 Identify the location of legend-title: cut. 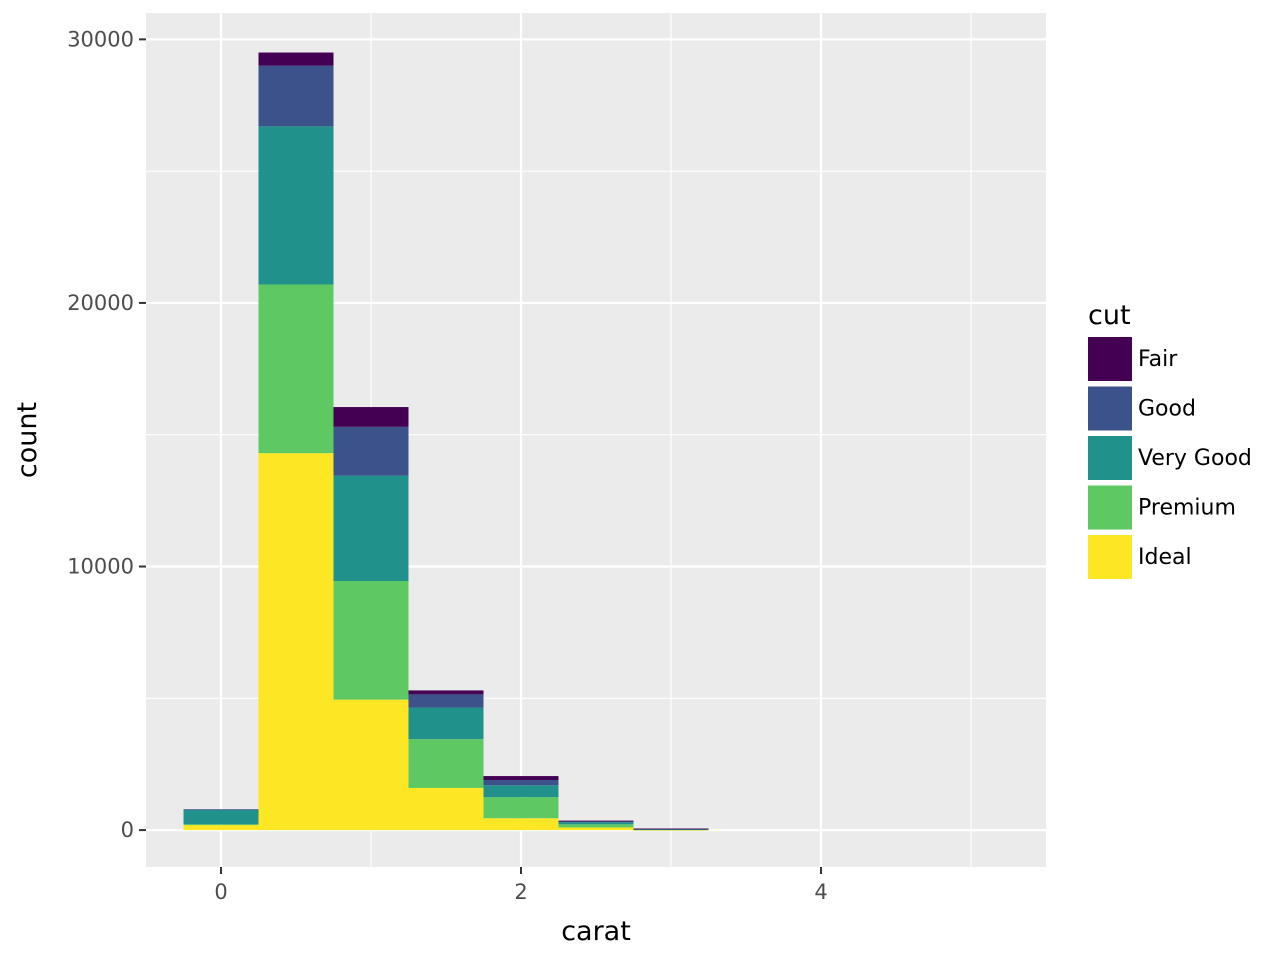
(1109, 315).